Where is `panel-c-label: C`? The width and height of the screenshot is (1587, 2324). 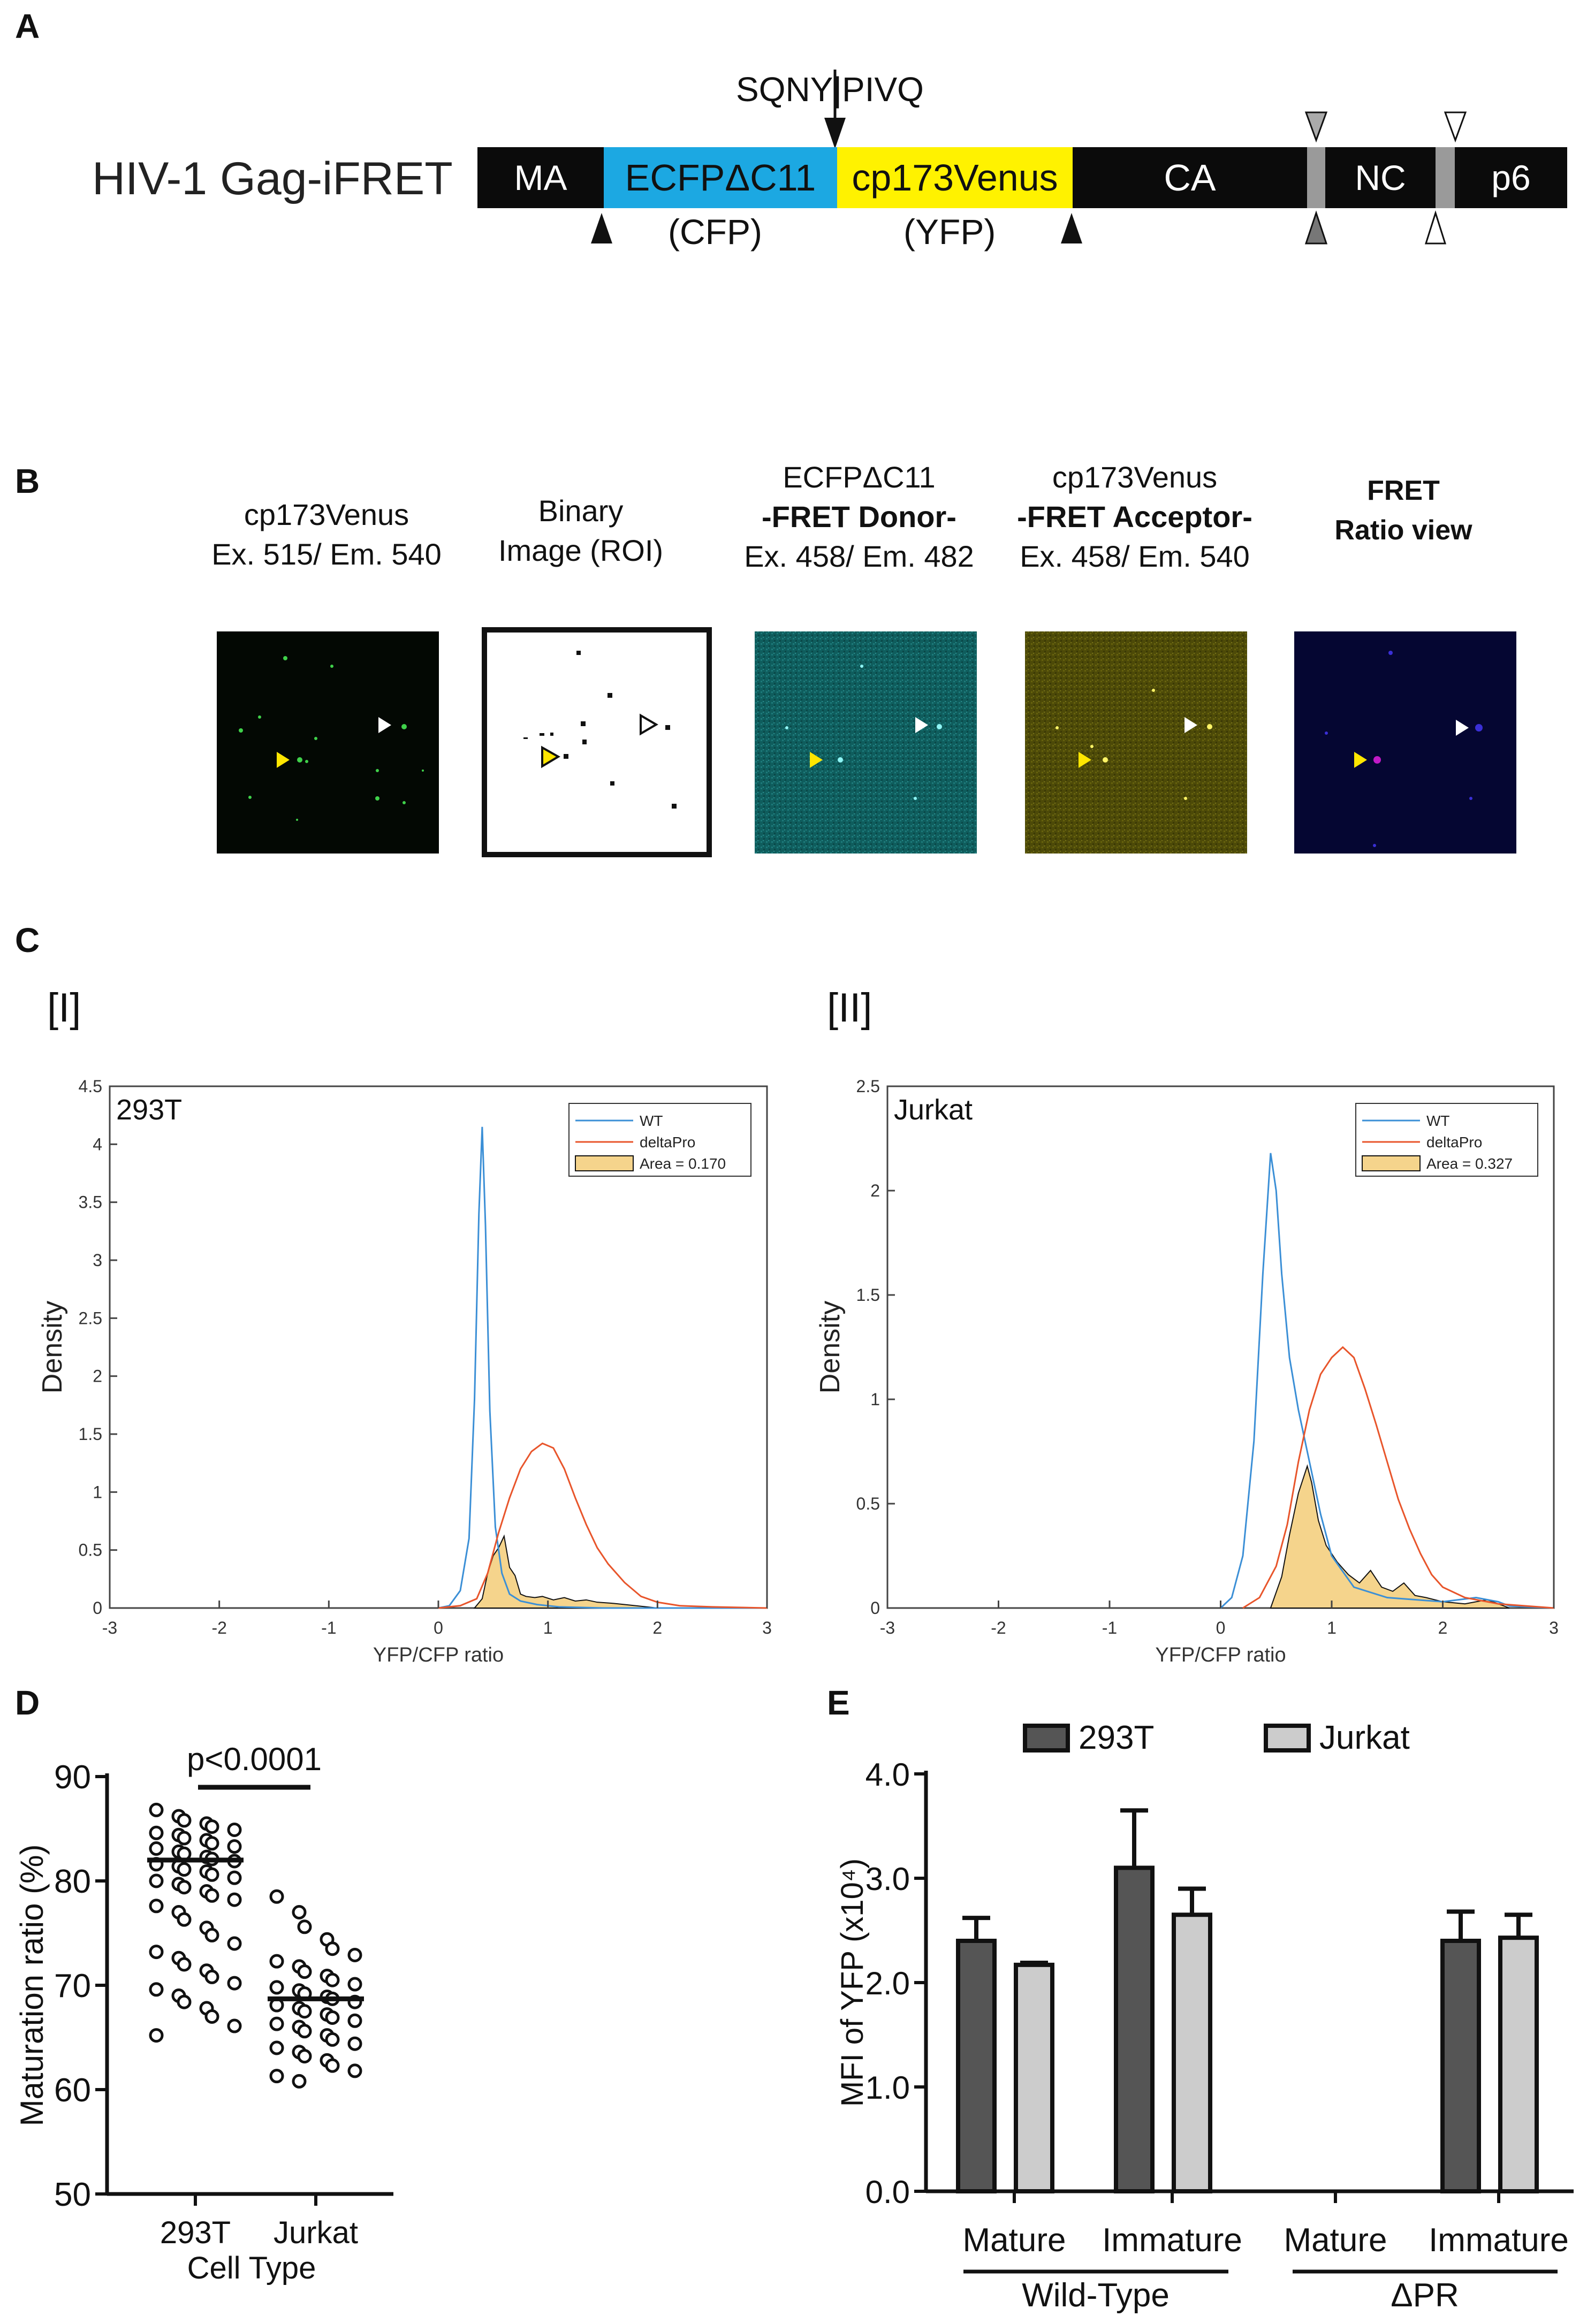
panel-c-label: C is located at coordinates (27, 940).